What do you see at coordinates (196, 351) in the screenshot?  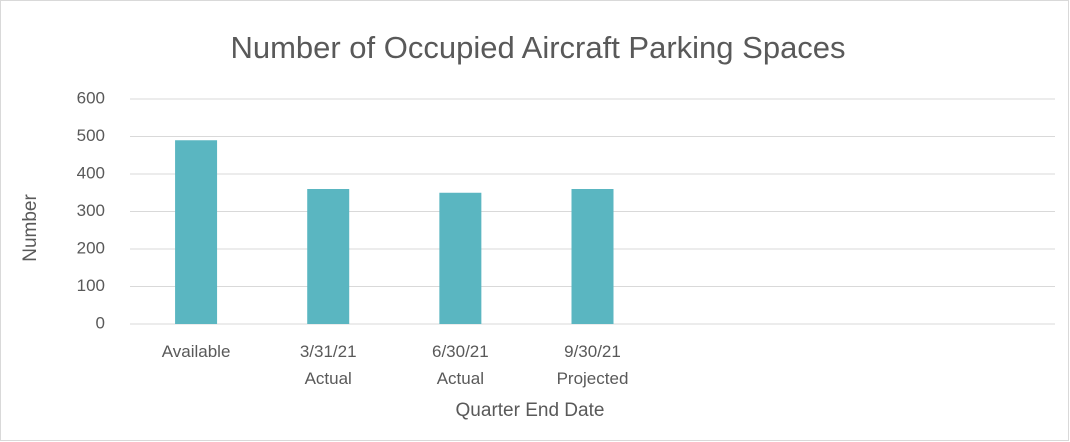 I see `x-tick-label: Available` at bounding box center [196, 351].